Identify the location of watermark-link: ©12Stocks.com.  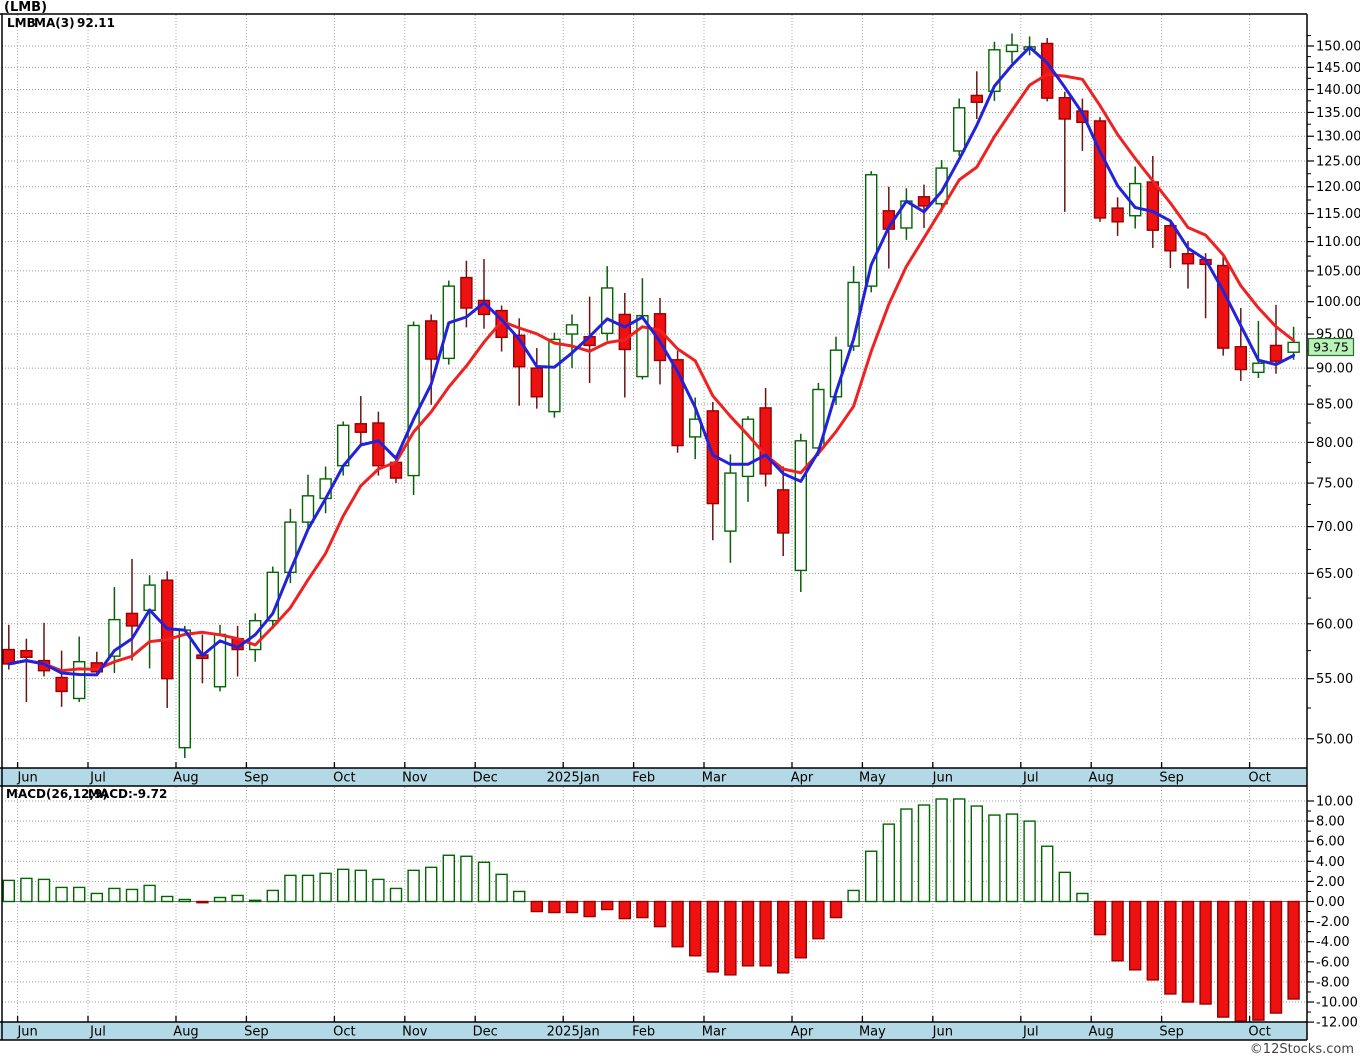
(1302, 1049).